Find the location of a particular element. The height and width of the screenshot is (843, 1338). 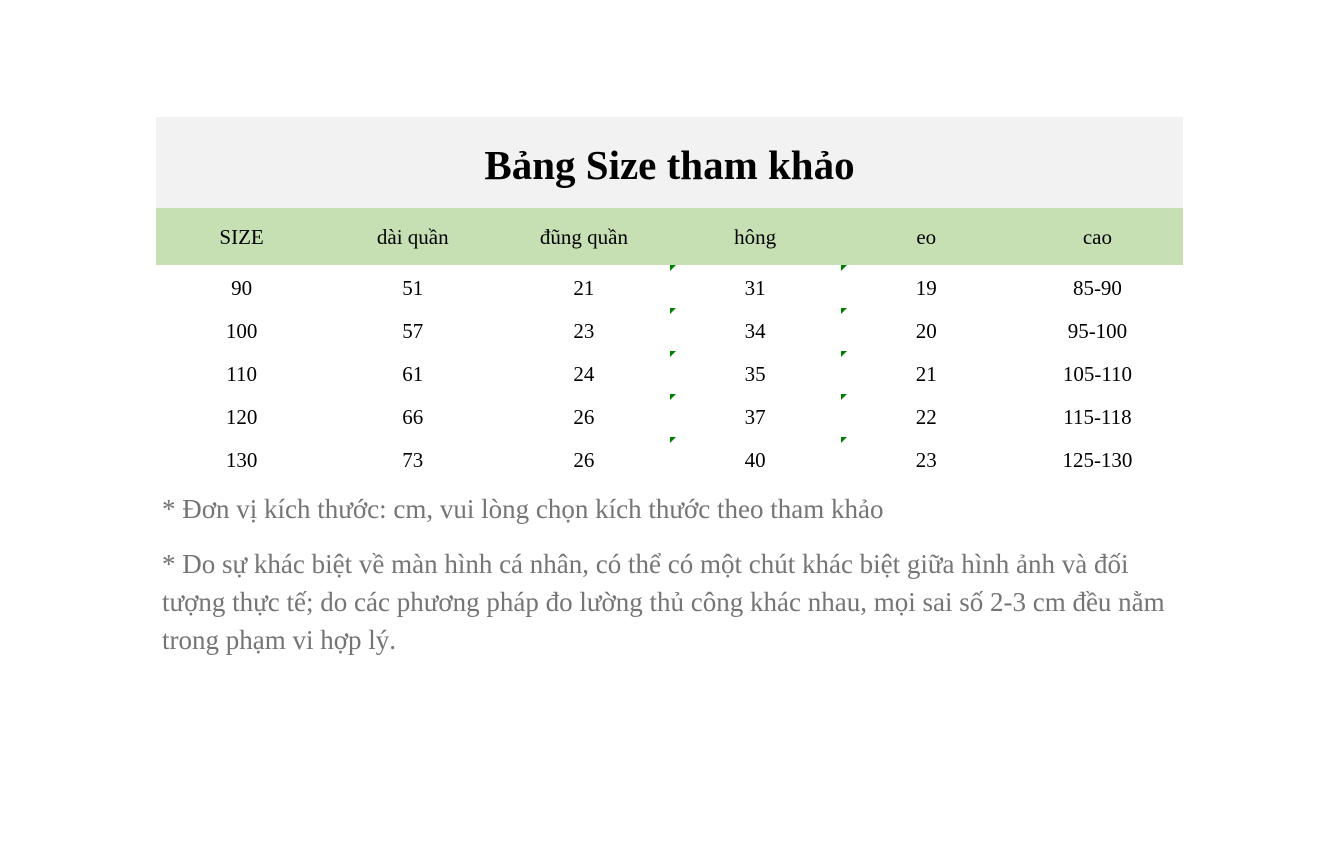

header-hip: hông is located at coordinates (755, 237).